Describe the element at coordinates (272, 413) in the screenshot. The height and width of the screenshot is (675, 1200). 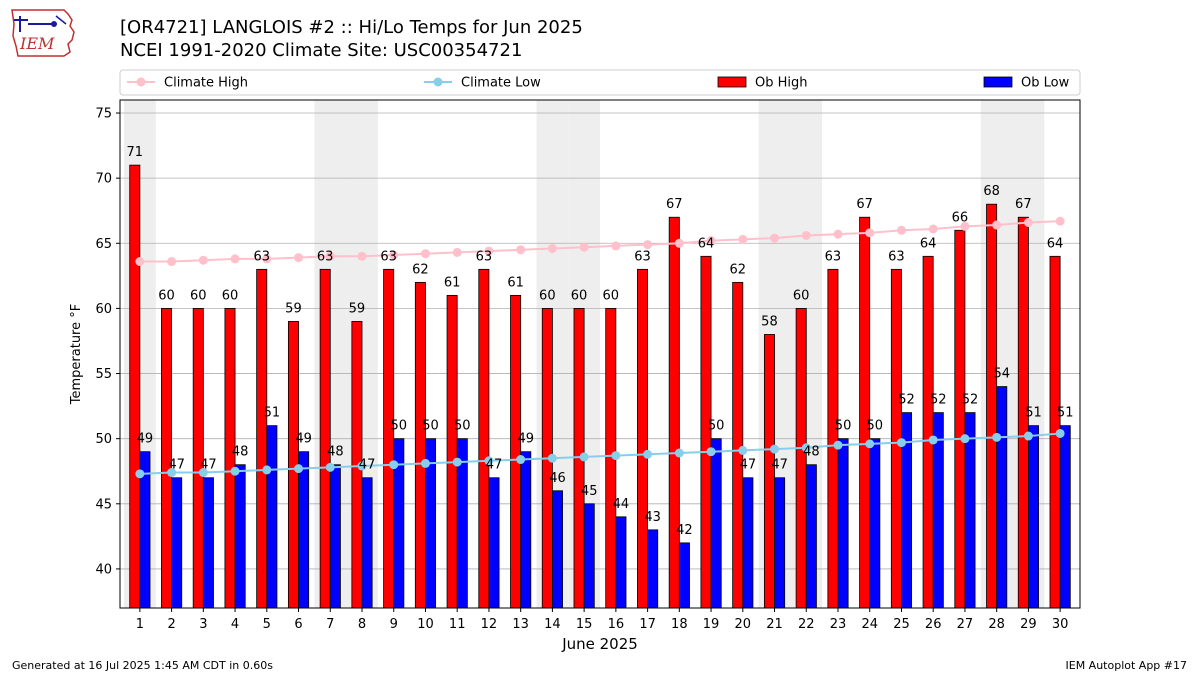
I see `ob-low-label: 51` at that location.